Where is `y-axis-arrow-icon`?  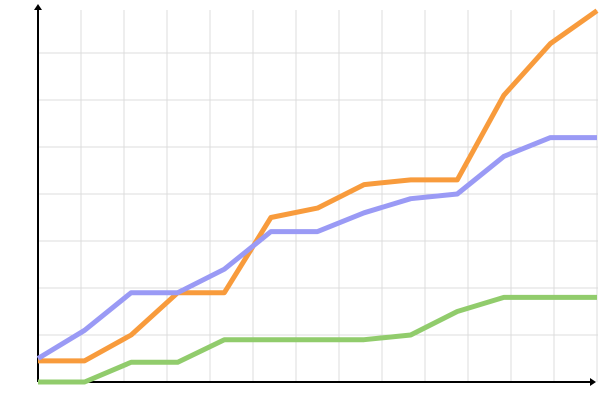 y-axis-arrow-icon is located at coordinates (38, 7).